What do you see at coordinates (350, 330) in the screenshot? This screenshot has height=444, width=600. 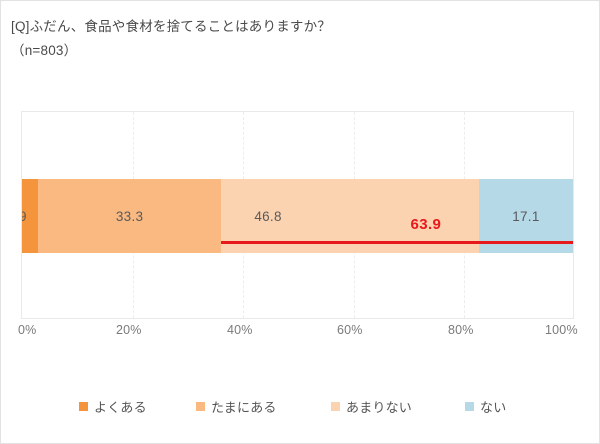 I see `x-tick-60: 60%` at bounding box center [350, 330].